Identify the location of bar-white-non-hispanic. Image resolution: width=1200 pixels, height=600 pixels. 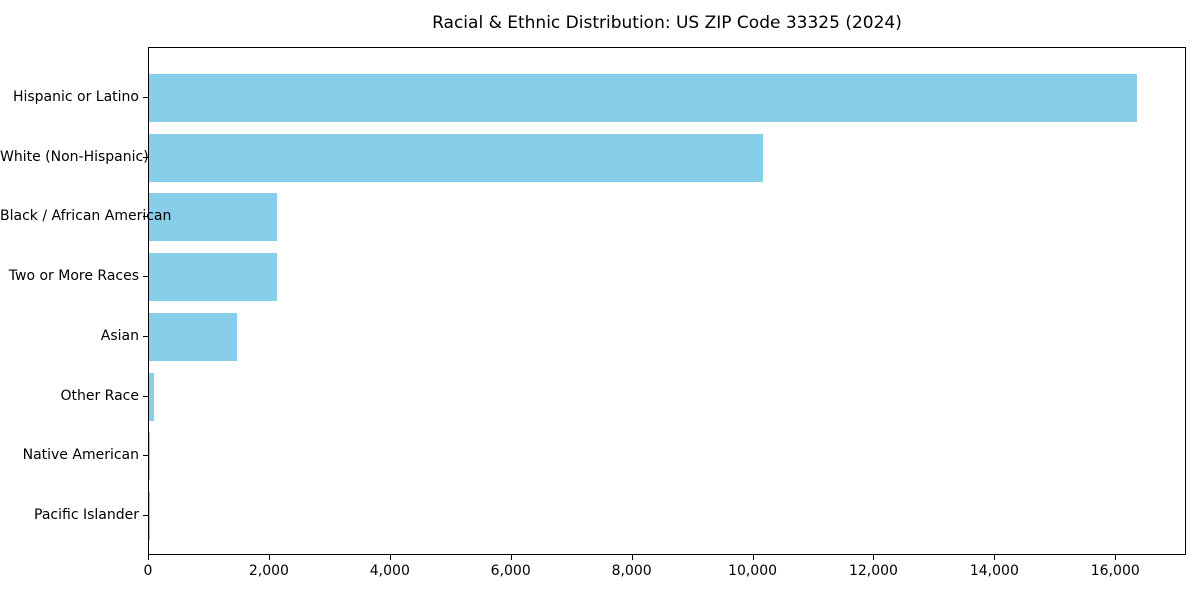
(456, 157).